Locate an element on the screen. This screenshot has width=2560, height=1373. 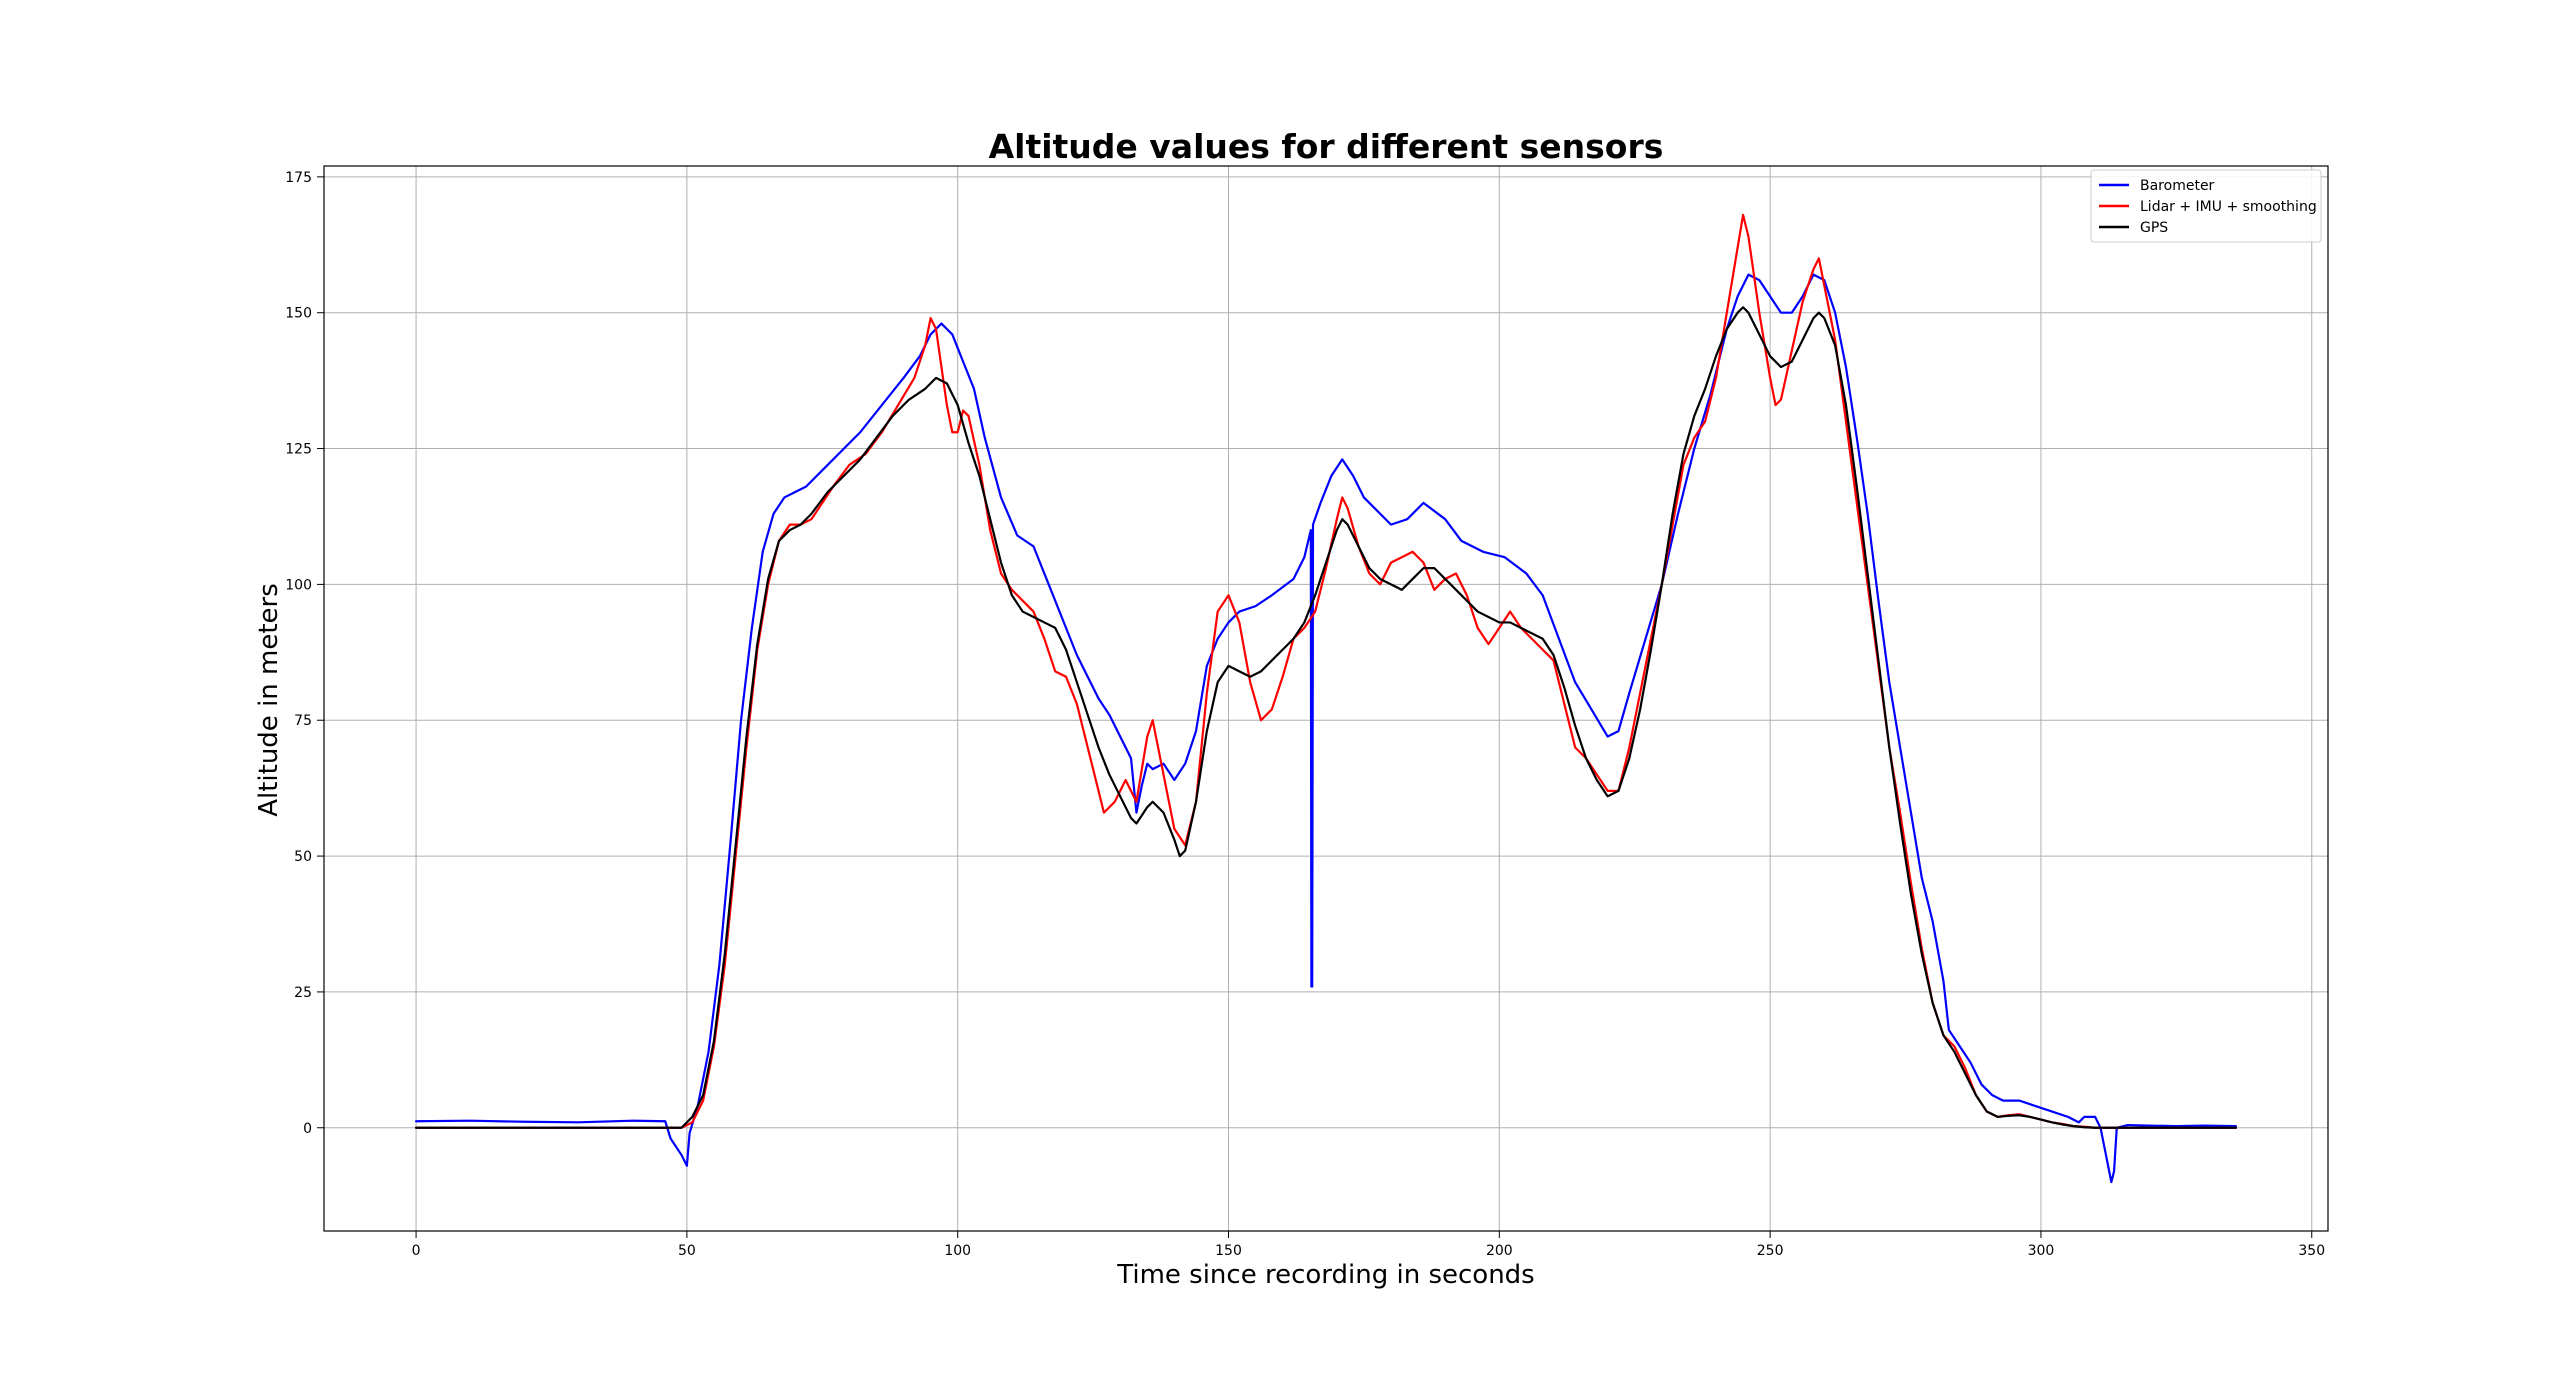
legend-box is located at coordinates (2206, 206).